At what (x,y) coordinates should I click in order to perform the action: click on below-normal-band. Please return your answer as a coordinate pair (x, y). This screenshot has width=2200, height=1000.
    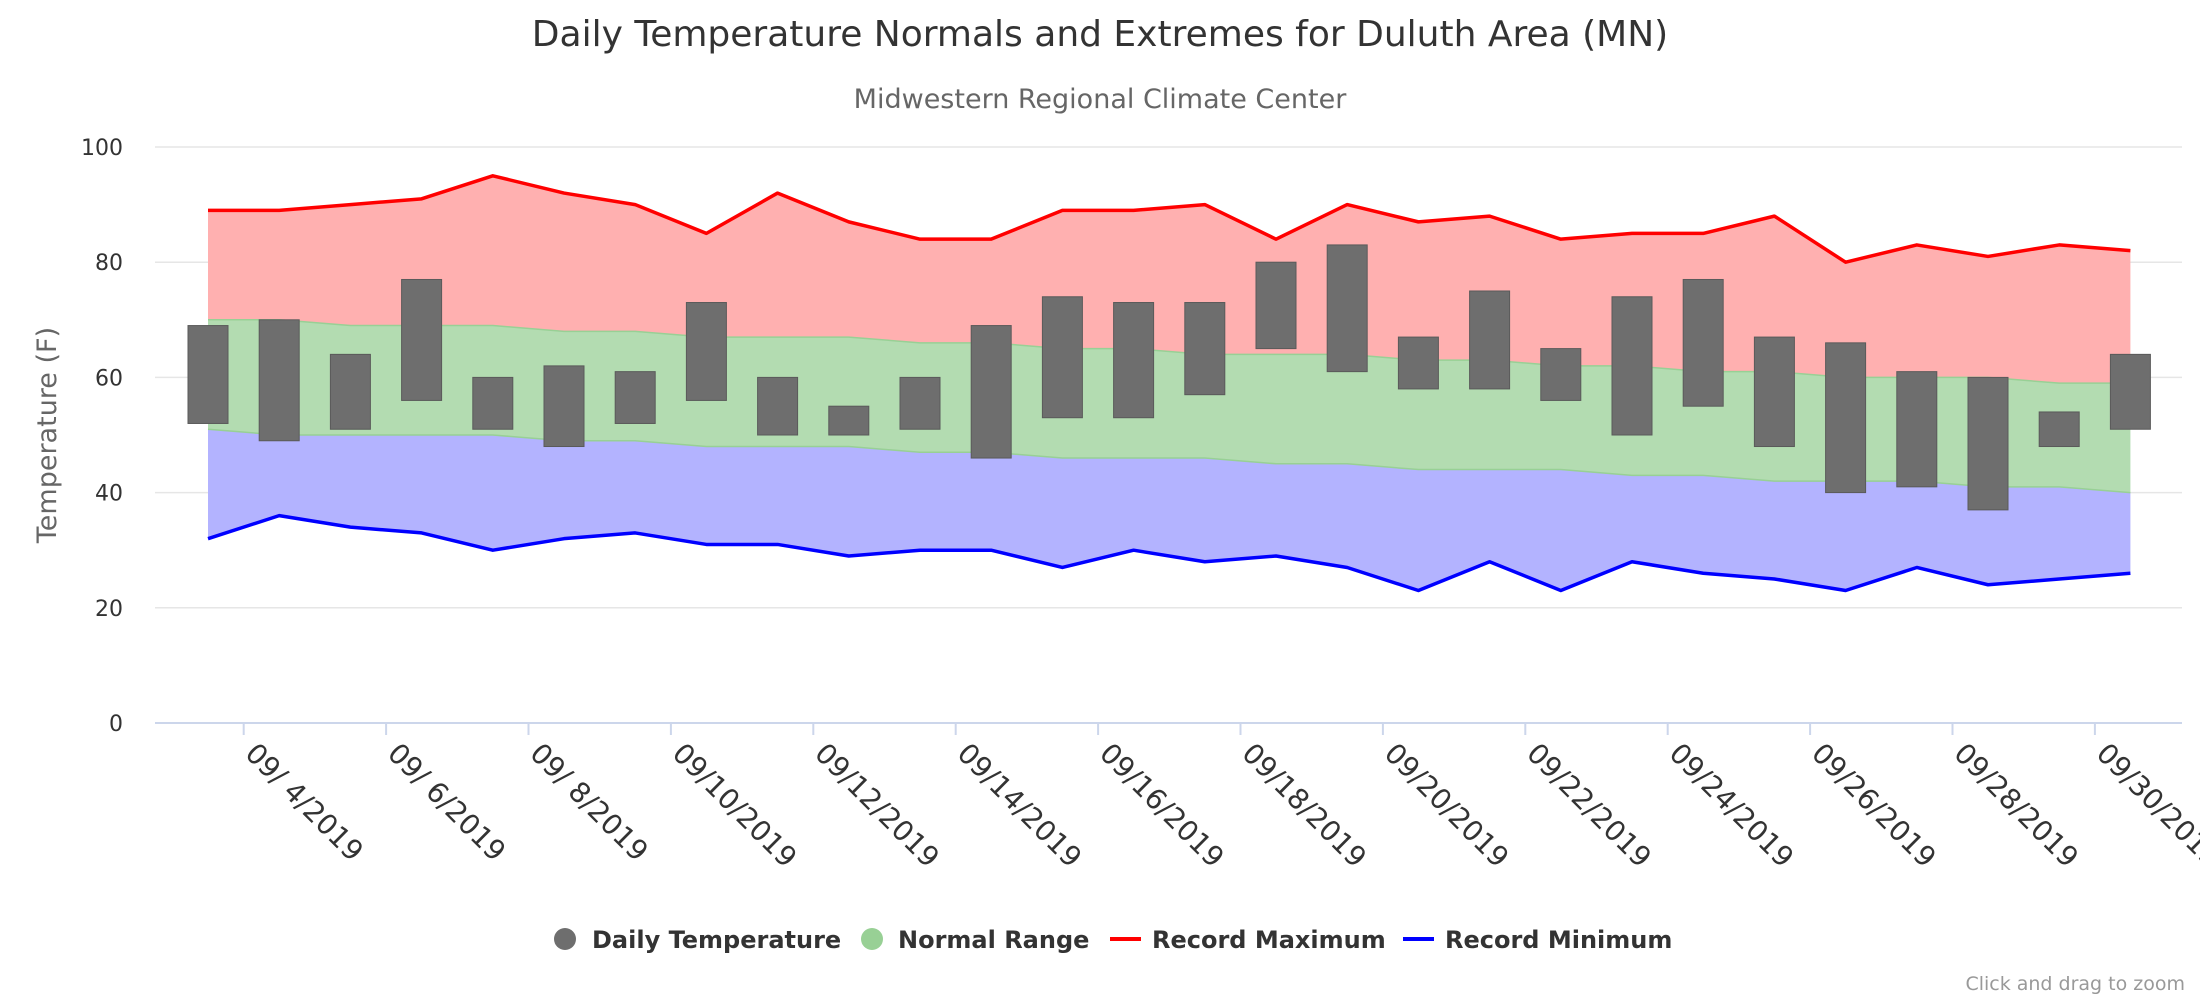
    Looking at the image, I should click on (1169, 510).